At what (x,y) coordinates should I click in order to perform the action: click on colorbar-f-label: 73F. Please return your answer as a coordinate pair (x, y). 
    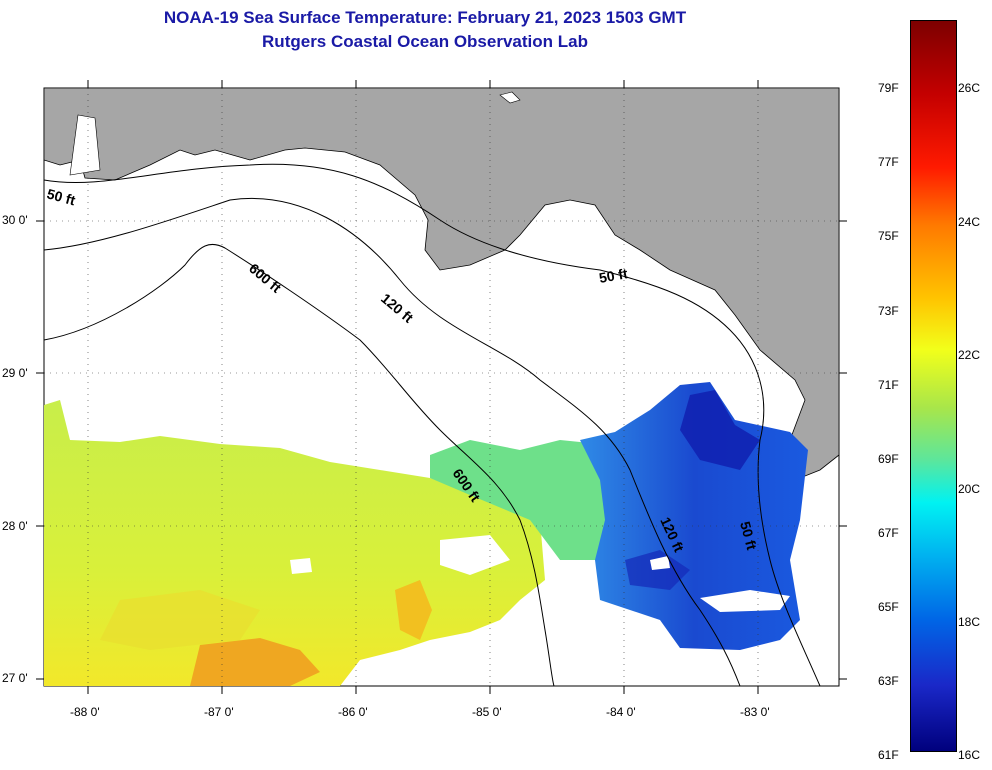
    Looking at the image, I should click on (888, 311).